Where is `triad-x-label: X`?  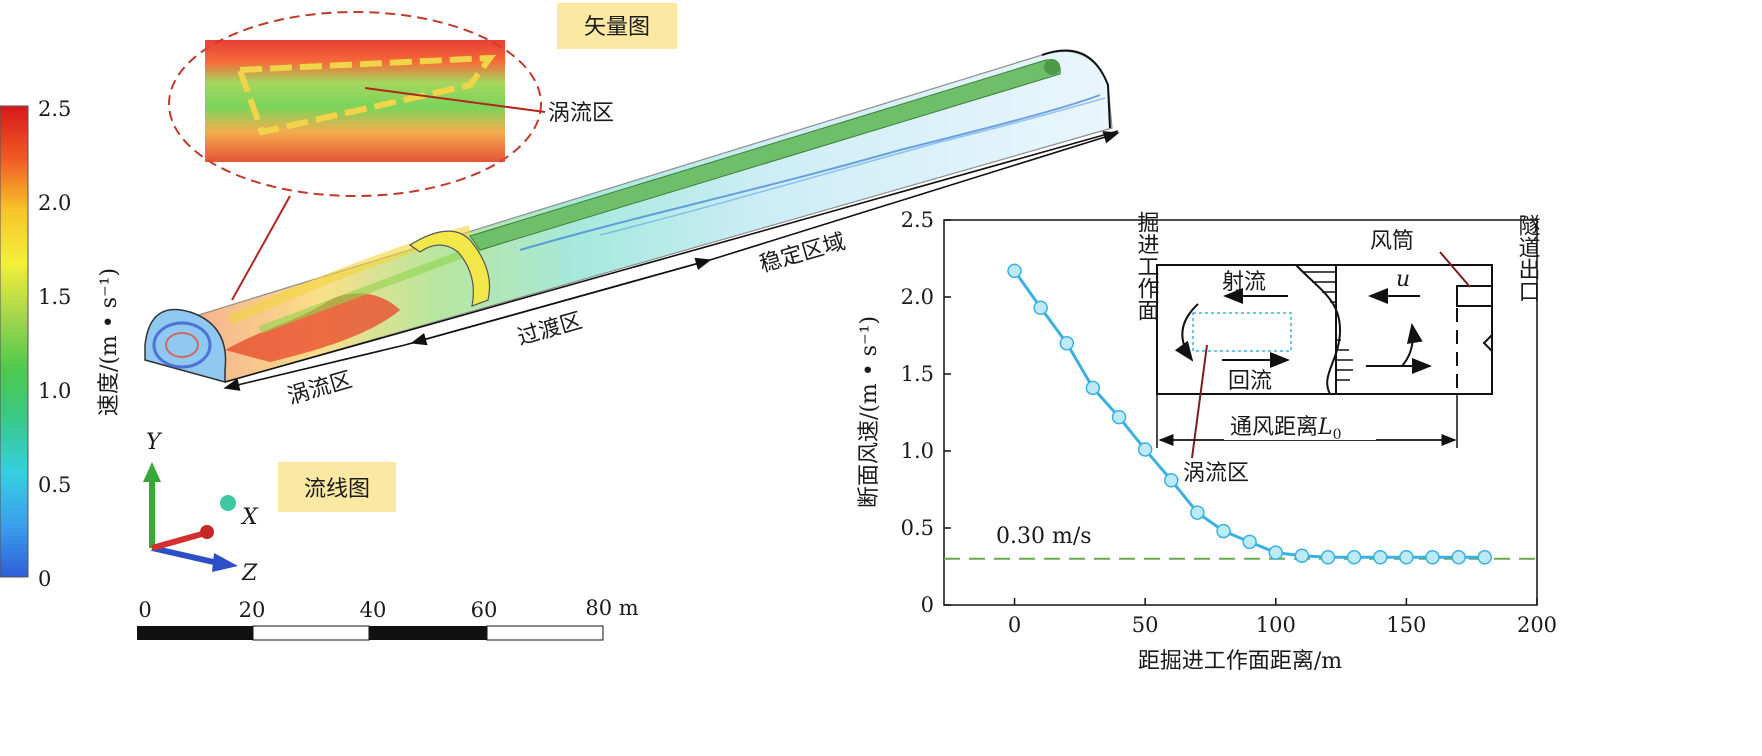
triad-x-label: X is located at coordinates (249, 517).